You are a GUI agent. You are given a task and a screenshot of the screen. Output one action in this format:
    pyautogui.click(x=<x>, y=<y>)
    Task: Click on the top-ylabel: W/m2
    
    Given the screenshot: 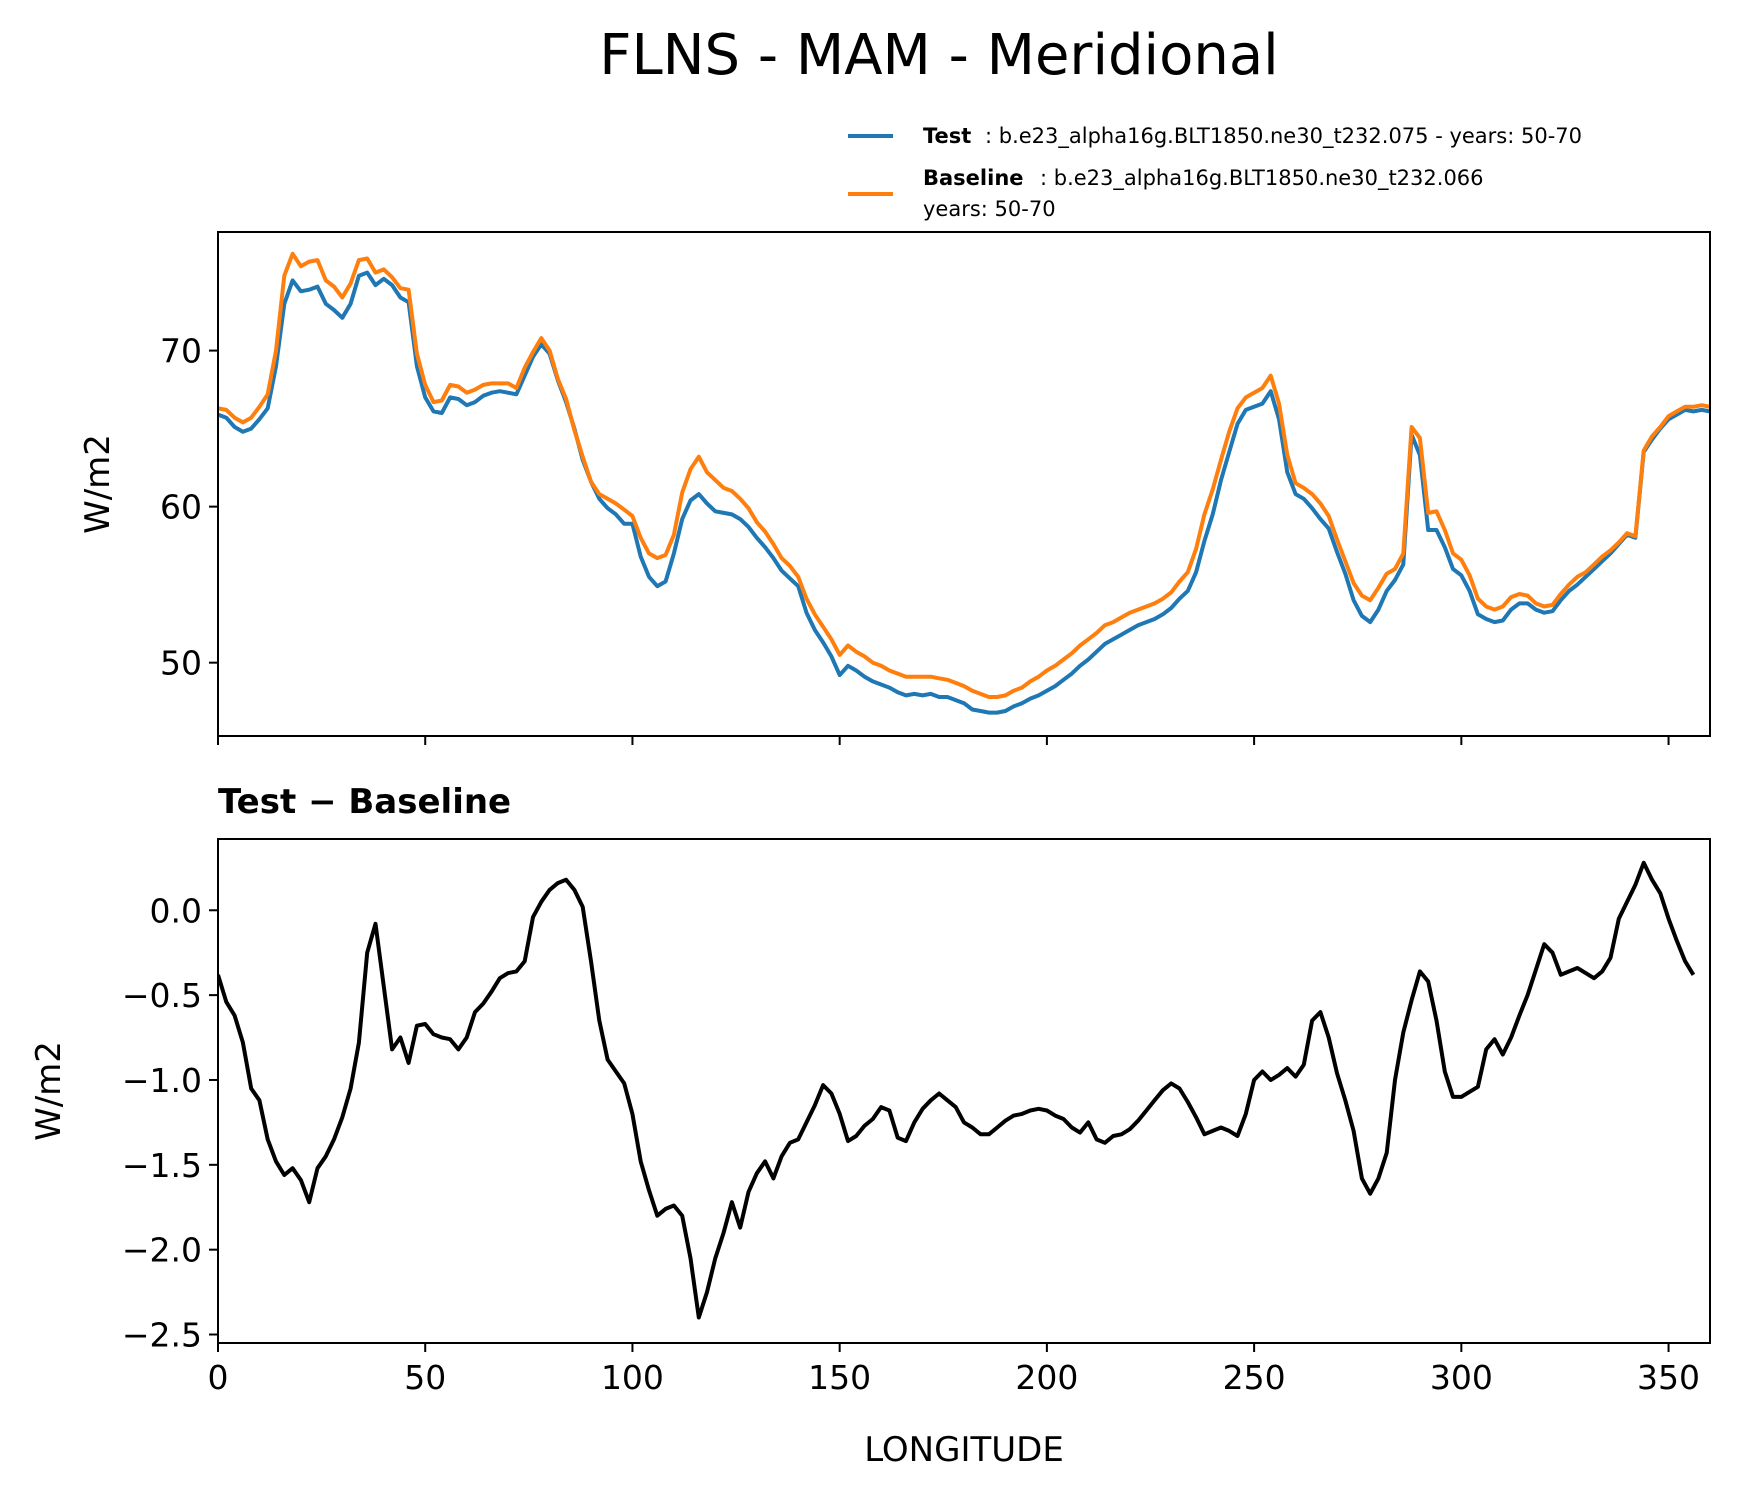 What is the action you would take?
    pyautogui.click(x=98, y=484)
    